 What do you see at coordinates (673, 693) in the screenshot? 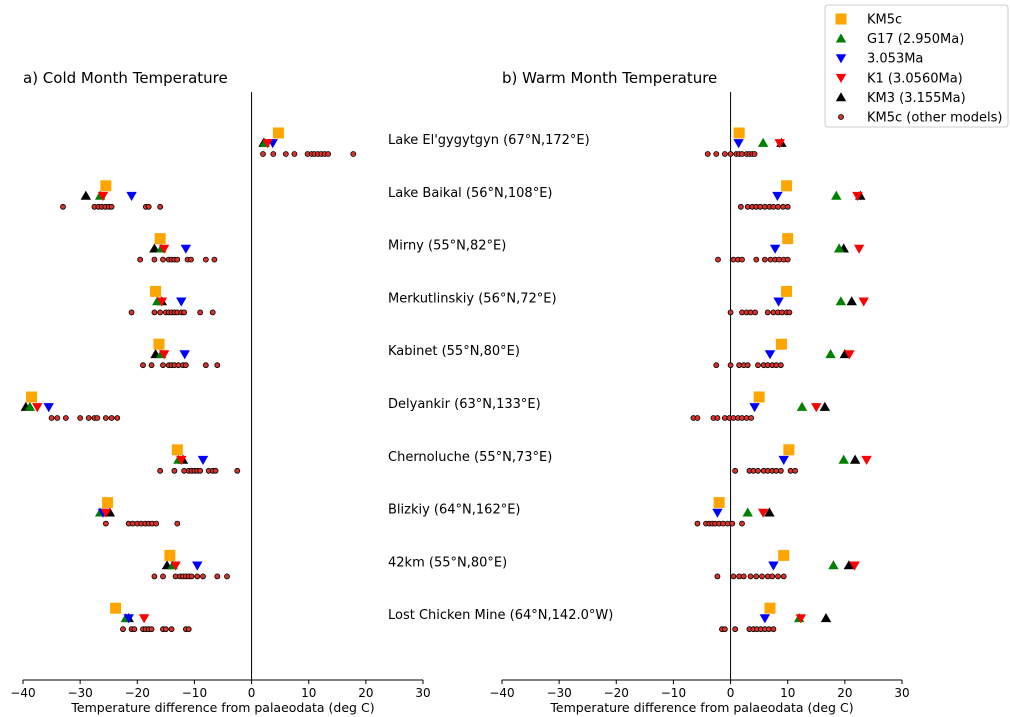
I see `x-tick-label: −10` at bounding box center [673, 693].